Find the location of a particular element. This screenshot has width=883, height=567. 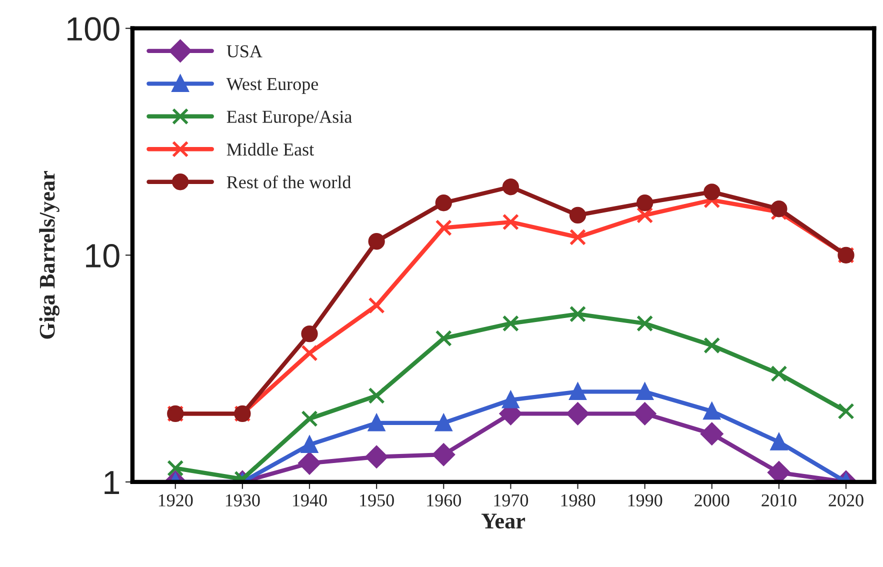

x-tick-label: 1970 is located at coordinates (511, 500).